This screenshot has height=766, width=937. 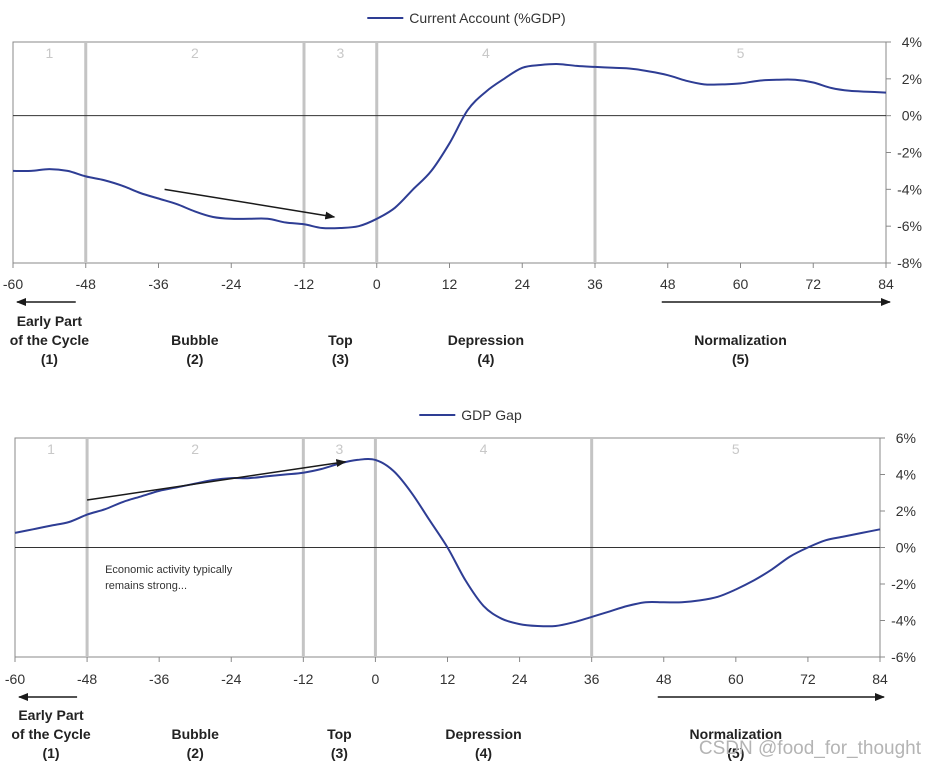 I want to click on watermark: CSDN @food_for_thought, so click(x=810, y=748).